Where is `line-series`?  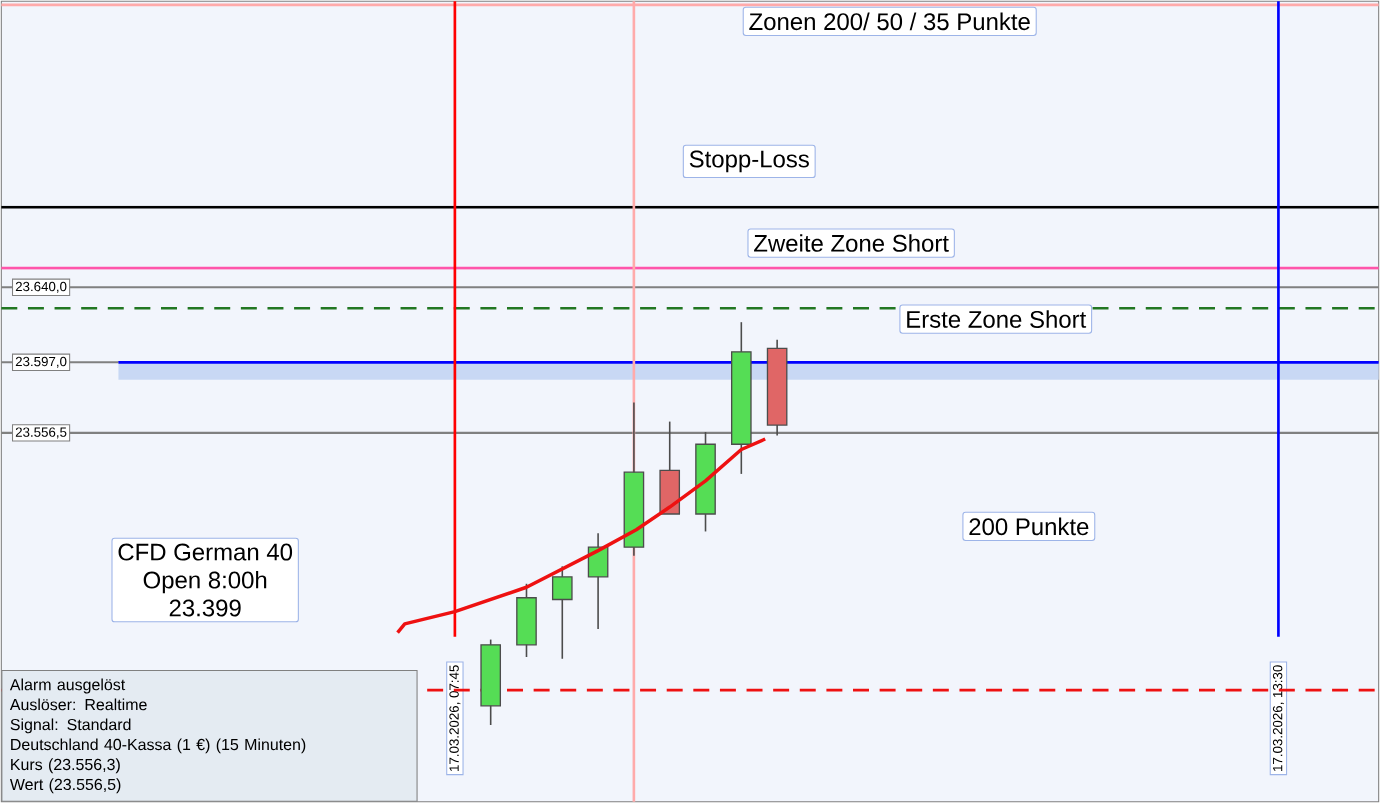 line-series is located at coordinates (581, 536).